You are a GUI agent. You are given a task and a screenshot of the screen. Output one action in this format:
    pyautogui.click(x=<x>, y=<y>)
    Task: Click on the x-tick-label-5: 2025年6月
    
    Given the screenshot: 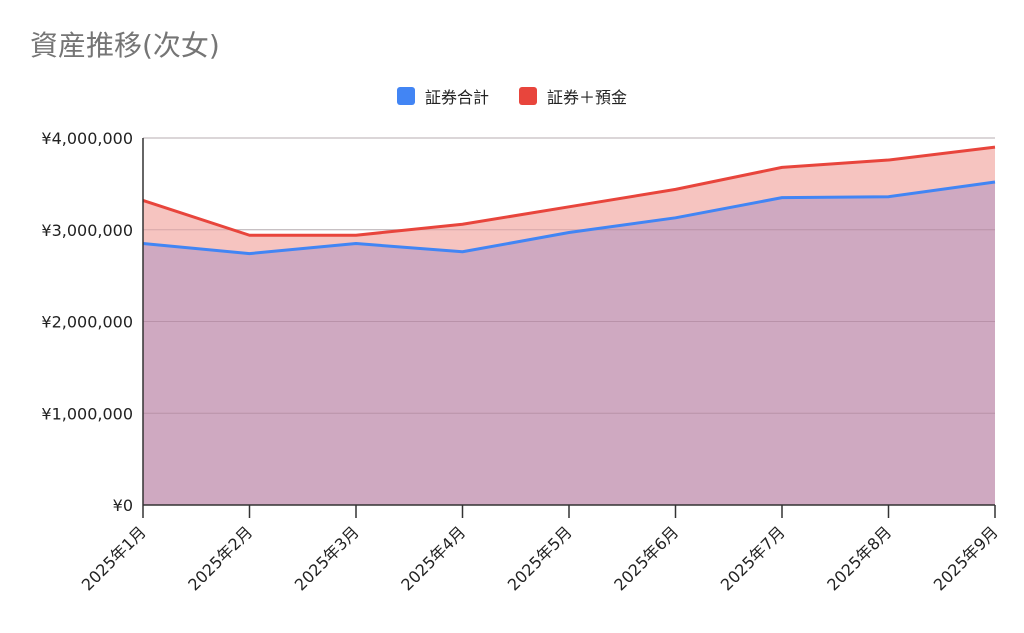 What is the action you would take?
    pyautogui.click(x=646, y=558)
    